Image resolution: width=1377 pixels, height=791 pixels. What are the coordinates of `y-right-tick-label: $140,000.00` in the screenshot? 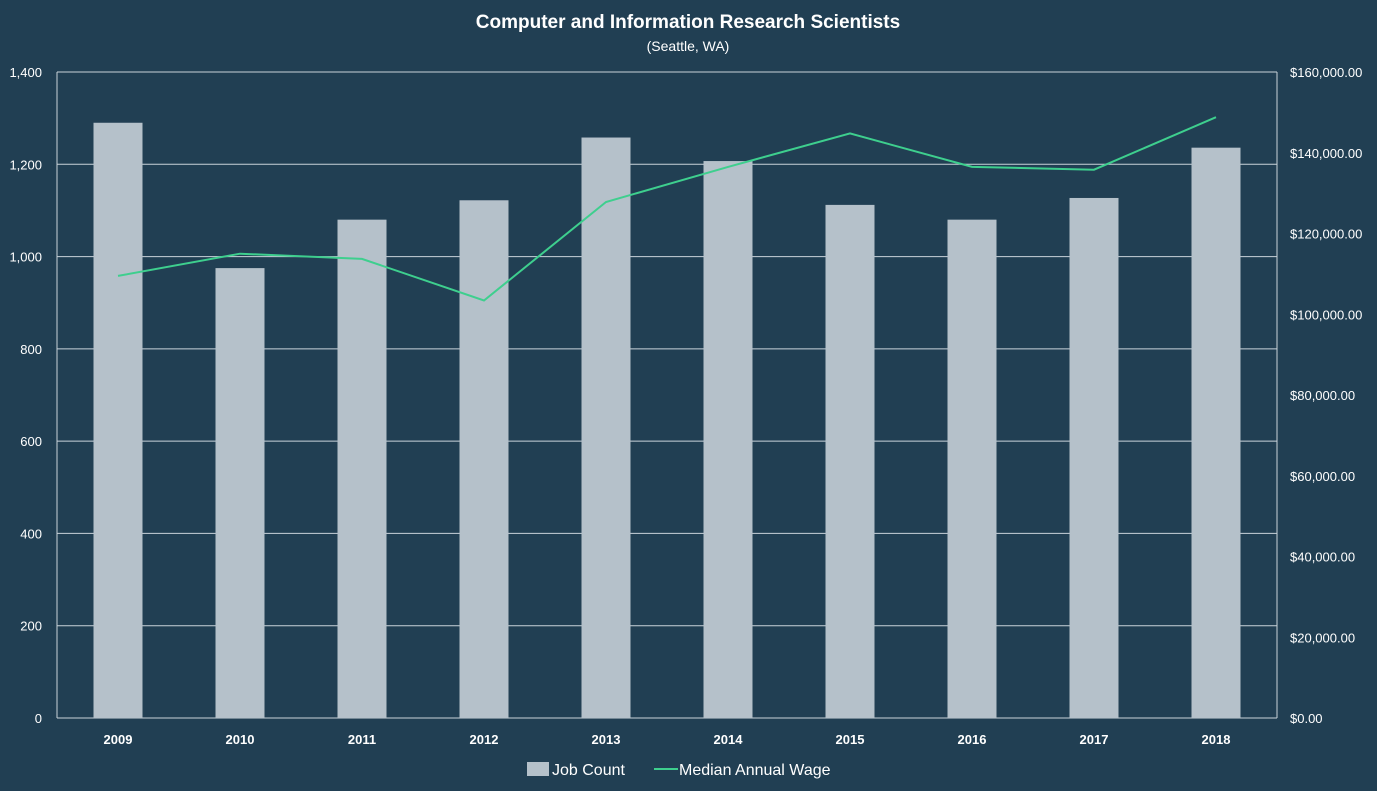 It's located at (1326, 153).